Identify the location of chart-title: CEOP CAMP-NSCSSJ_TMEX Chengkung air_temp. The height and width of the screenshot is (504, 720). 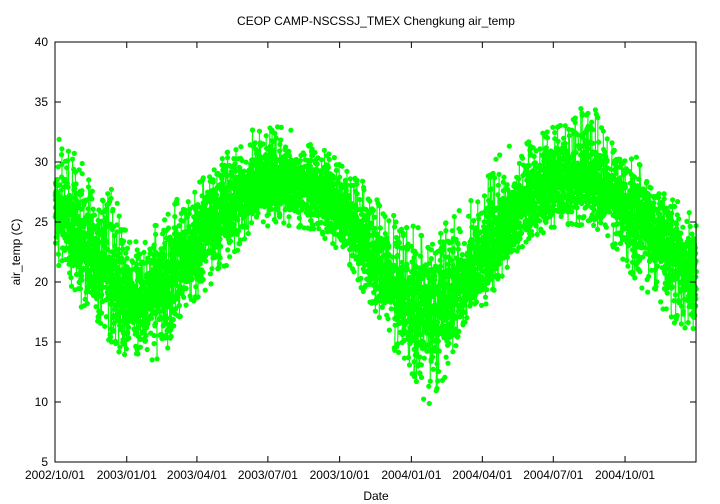
(376, 21).